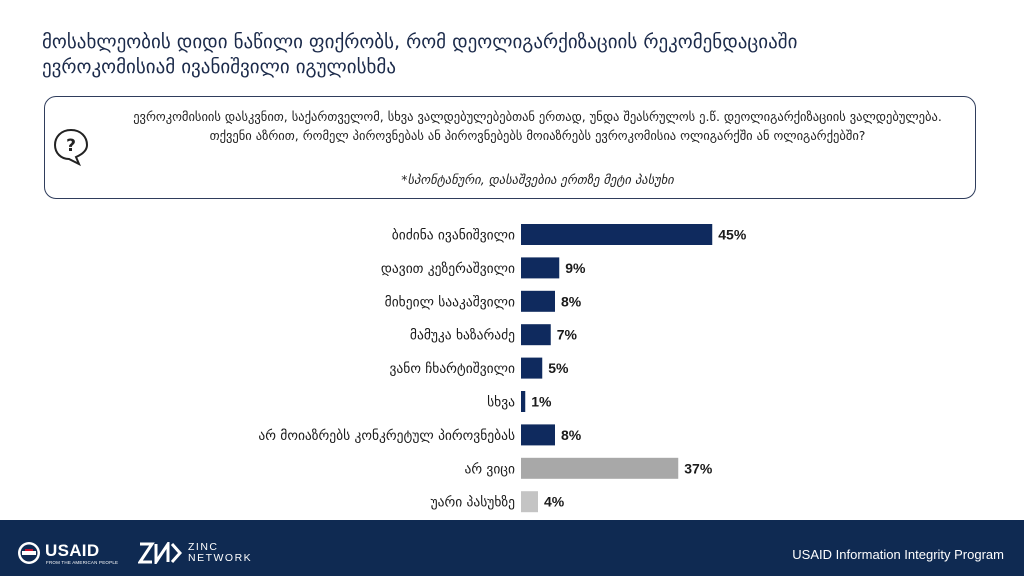 This screenshot has width=1024, height=576. Describe the element at coordinates (698, 468) in the screenshot. I see `value-label: 37%` at that location.